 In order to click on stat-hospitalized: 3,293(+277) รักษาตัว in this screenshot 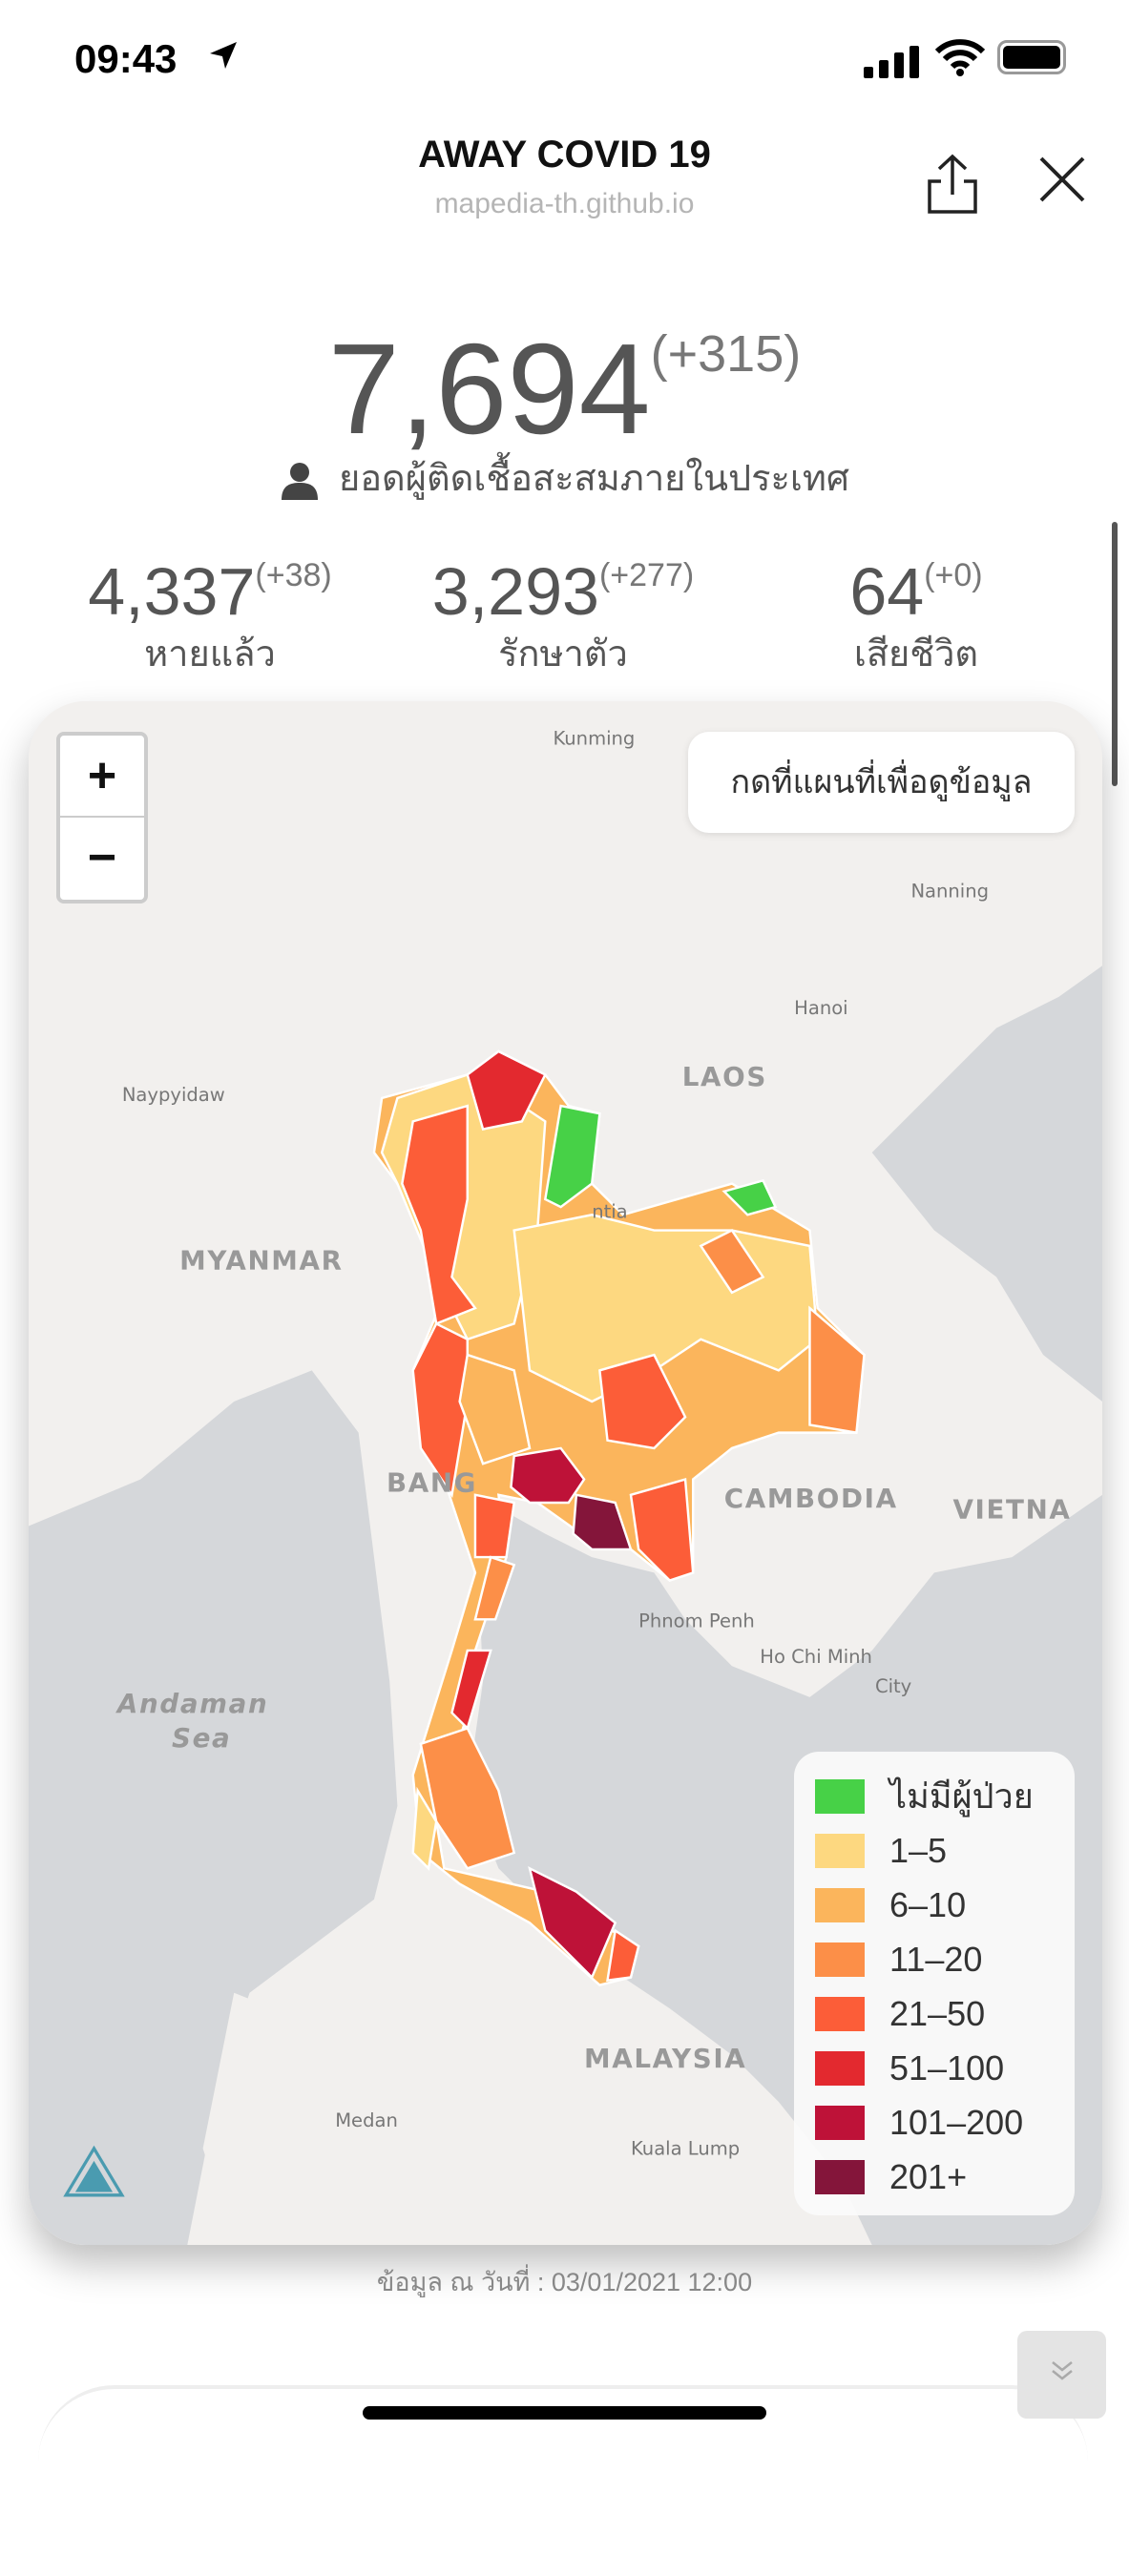, I will do `click(563, 617)`.